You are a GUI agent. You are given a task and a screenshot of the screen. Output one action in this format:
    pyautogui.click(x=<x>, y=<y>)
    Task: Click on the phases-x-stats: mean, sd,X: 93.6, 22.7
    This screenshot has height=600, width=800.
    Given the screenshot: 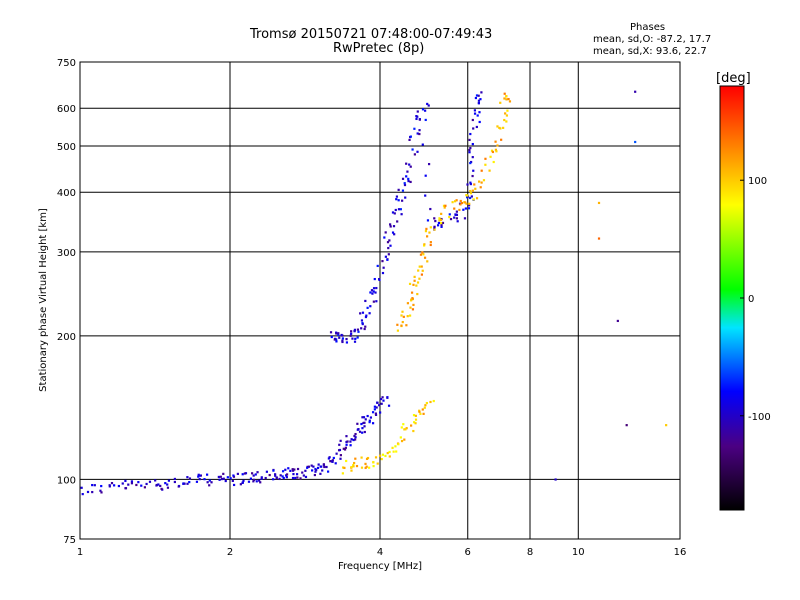 What is the action you would take?
    pyautogui.click(x=650, y=51)
    